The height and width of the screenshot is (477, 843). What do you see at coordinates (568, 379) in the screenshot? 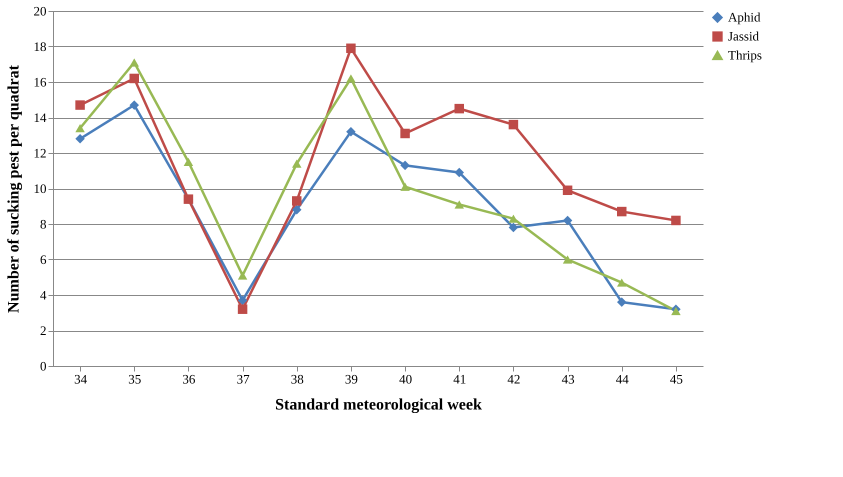
I see `x-tick-label: 43` at bounding box center [568, 379].